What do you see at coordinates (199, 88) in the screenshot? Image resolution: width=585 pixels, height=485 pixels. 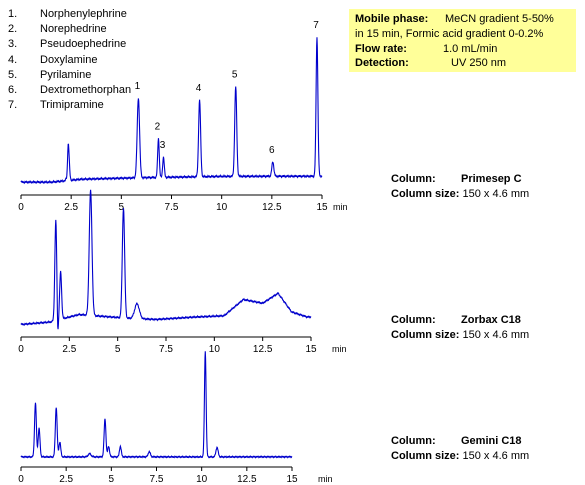 I see `peak-label: 4` at bounding box center [199, 88].